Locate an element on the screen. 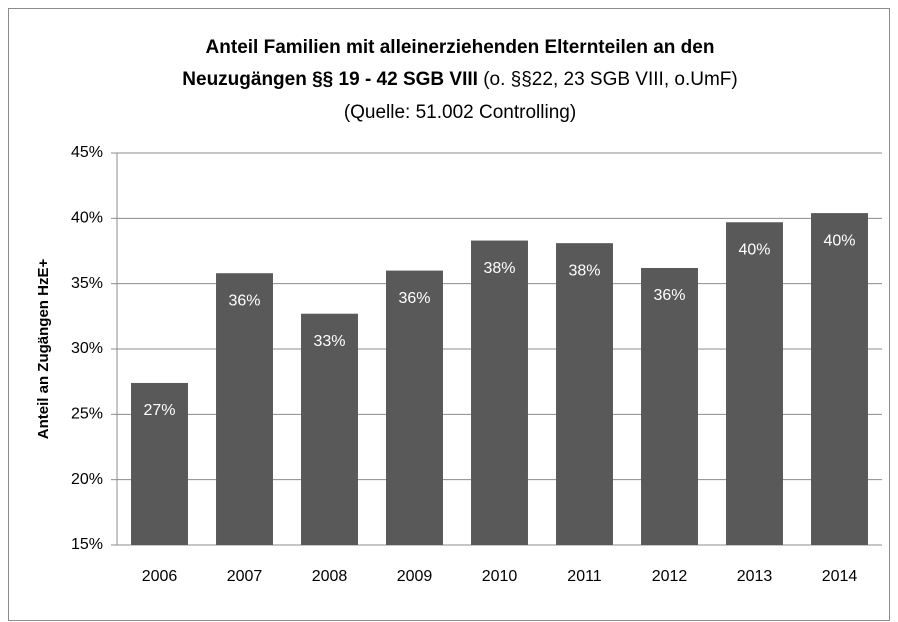 The width and height of the screenshot is (898, 622). x-tick-label: 2009 is located at coordinates (415, 576).